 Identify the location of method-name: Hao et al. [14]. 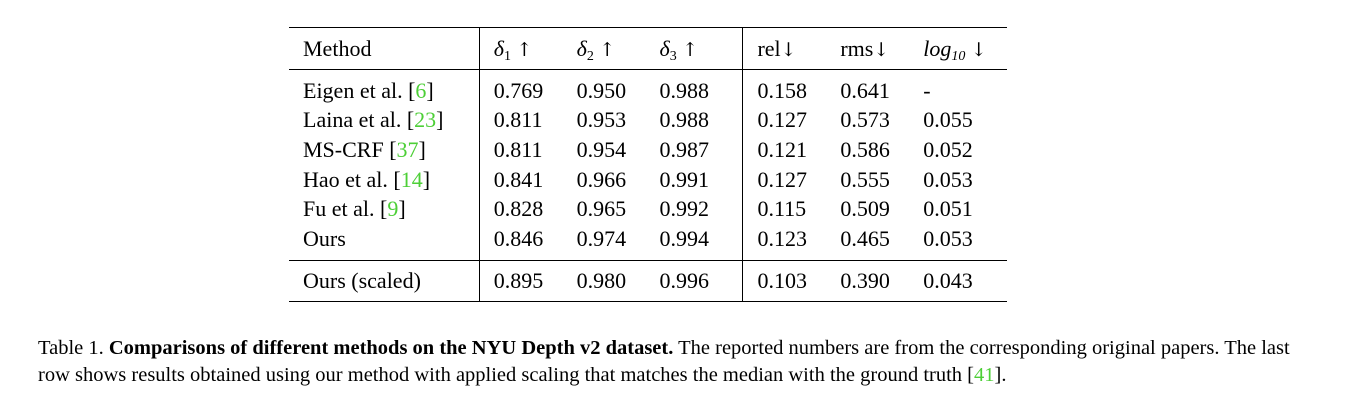
(367, 179).